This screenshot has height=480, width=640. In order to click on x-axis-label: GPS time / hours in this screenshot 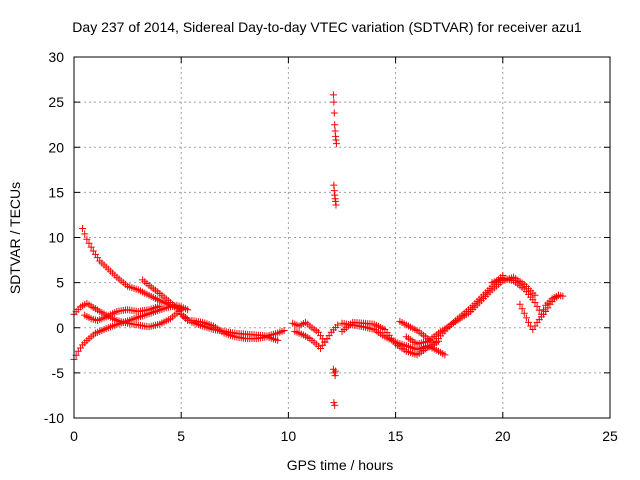, I will do `click(340, 465)`.